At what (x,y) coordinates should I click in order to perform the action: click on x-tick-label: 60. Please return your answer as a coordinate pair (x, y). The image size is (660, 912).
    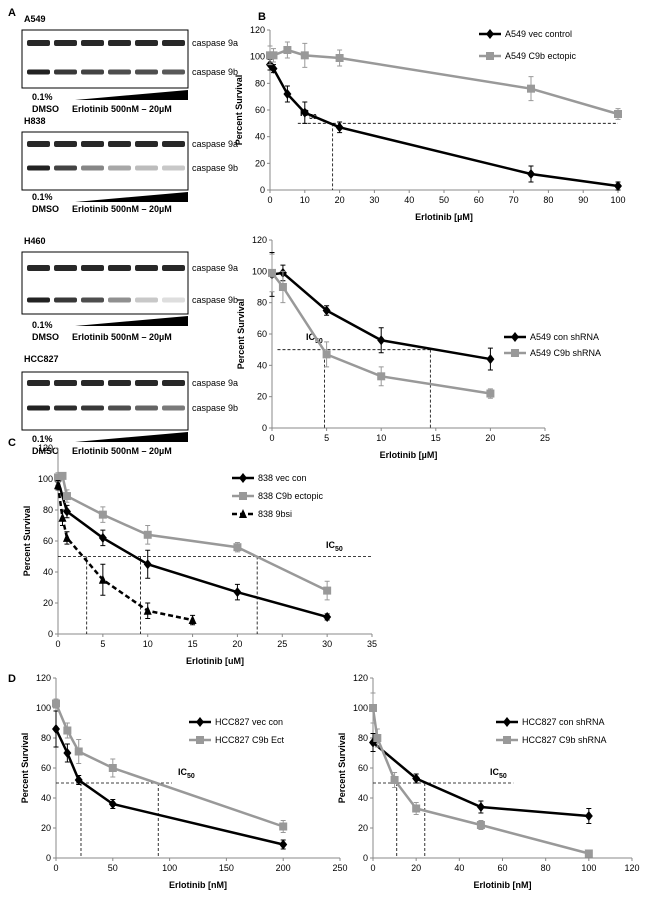
    Looking at the image, I should click on (502, 868).